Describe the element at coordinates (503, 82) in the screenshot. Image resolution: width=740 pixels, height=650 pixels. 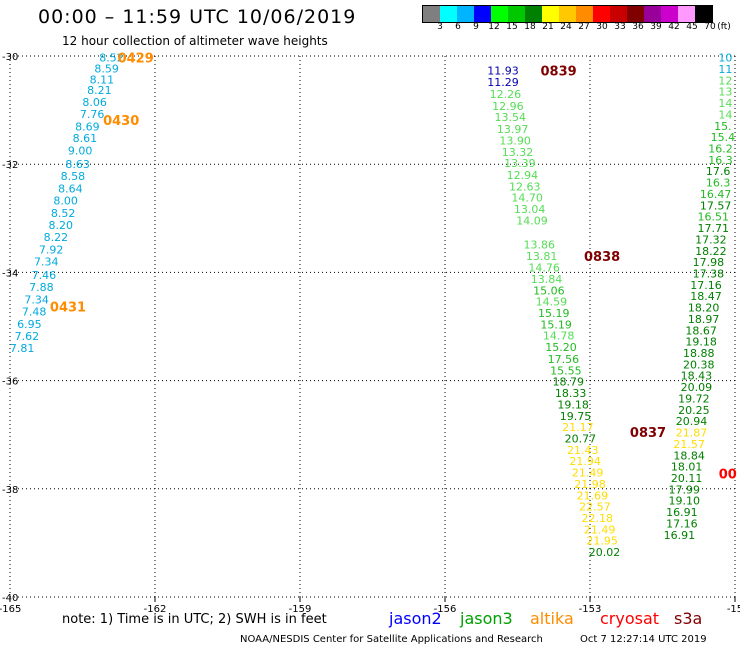
I see `swh-value: 11.29` at that location.